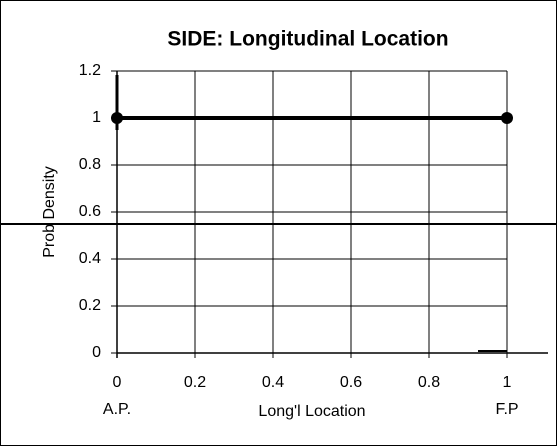 Image resolution: width=557 pixels, height=446 pixels. I want to click on annotation: A.P., so click(117, 409).